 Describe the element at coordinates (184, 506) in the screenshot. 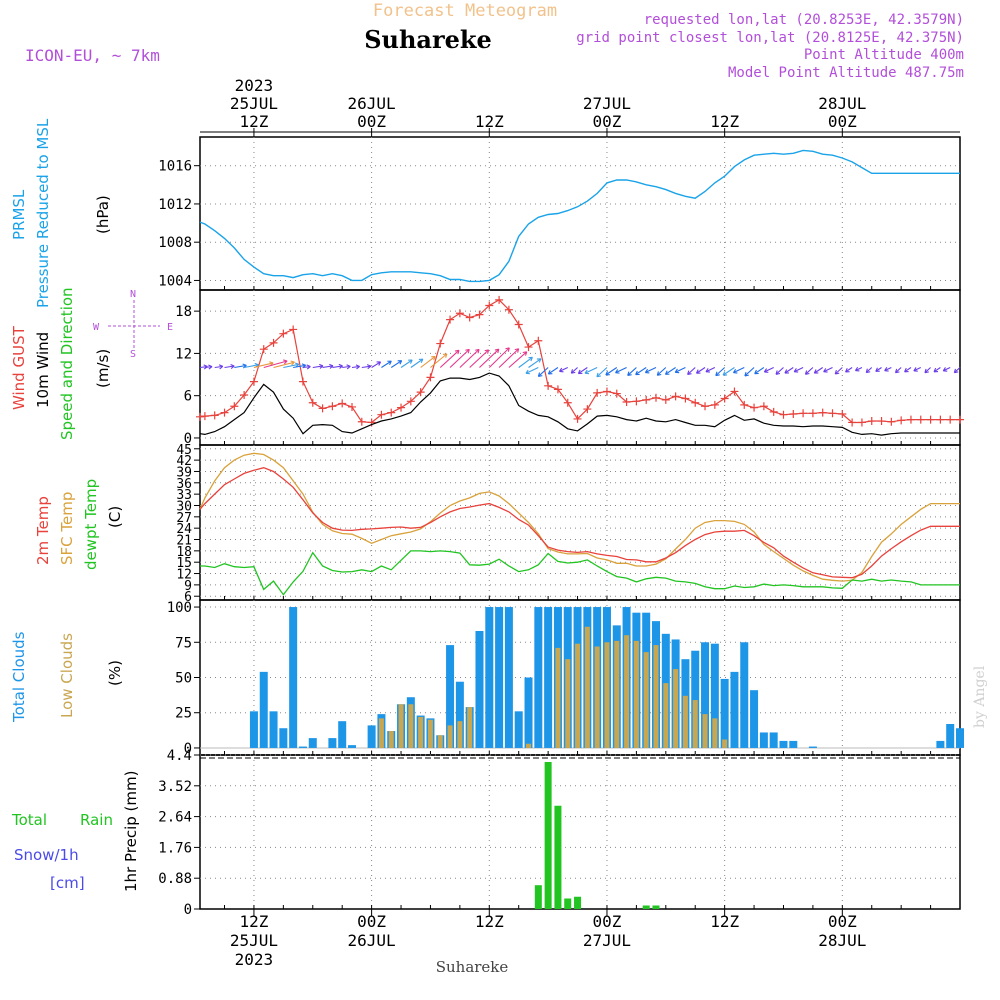

I see `ytick-label-temp: 30` at that location.